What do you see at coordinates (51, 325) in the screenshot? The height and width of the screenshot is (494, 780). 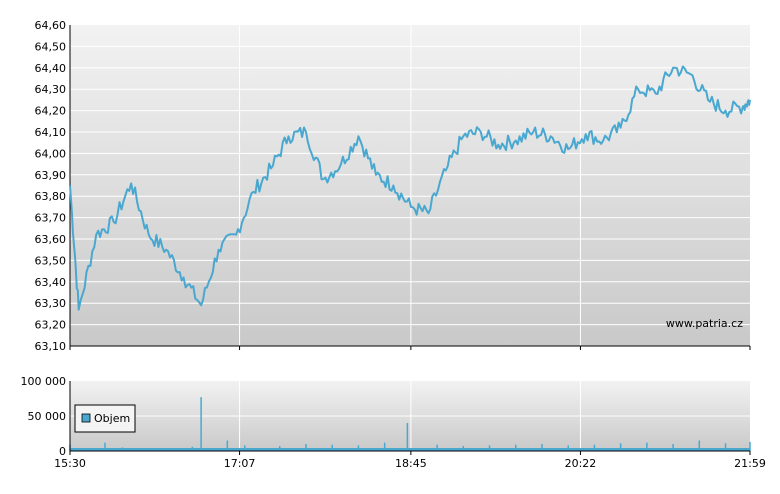 I see `price-y-tick-label: 63,20` at bounding box center [51, 325].